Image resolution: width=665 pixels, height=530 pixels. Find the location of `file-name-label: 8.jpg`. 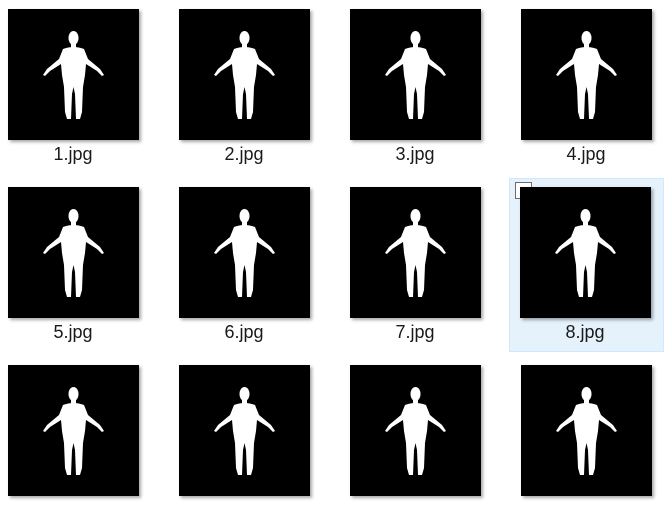

file-name-label: 8.jpg is located at coordinates (585, 332).